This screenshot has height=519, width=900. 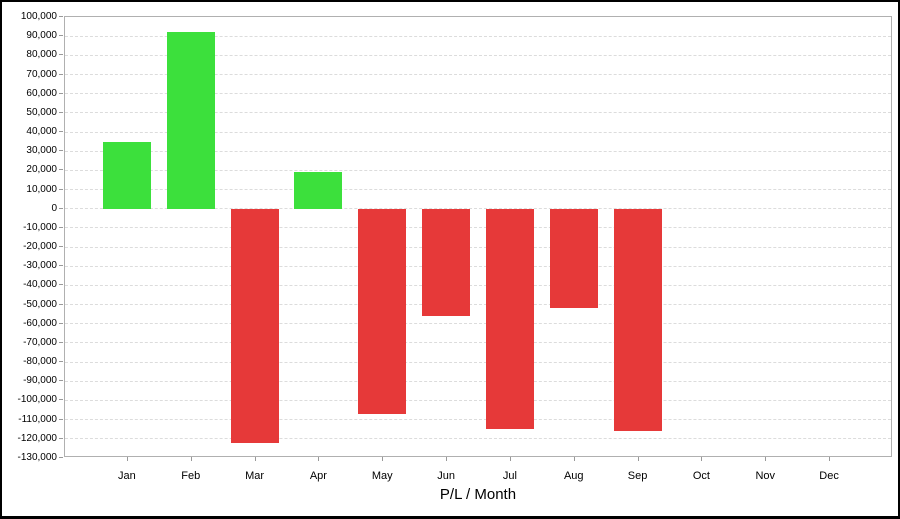 I want to click on bar-may, so click(x=382, y=311).